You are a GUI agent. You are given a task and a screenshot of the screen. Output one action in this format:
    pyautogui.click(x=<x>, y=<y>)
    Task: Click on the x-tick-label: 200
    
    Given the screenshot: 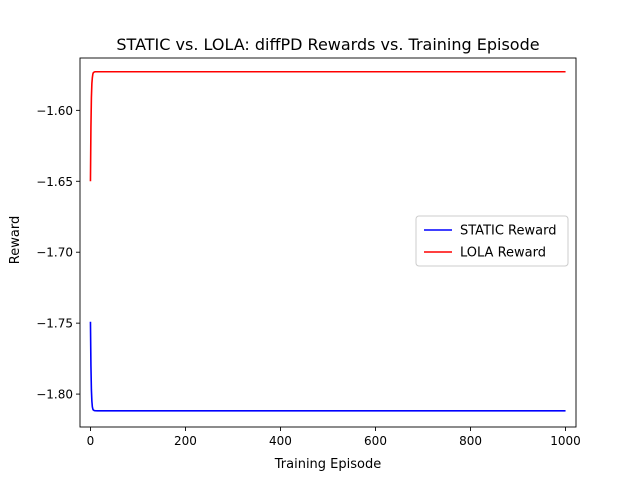 What is the action you would take?
    pyautogui.click(x=185, y=441)
    